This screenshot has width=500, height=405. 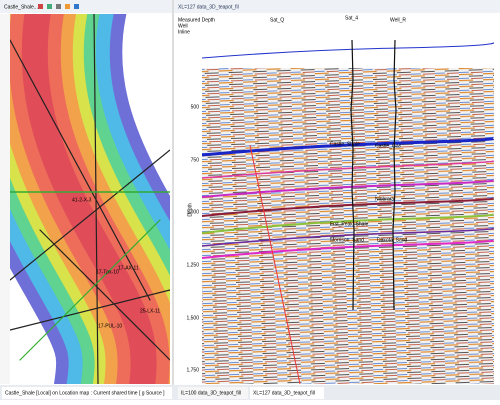 What do you see at coordinates (183, 26) in the screenshot?
I see `header-label: Well` at bounding box center [183, 26].